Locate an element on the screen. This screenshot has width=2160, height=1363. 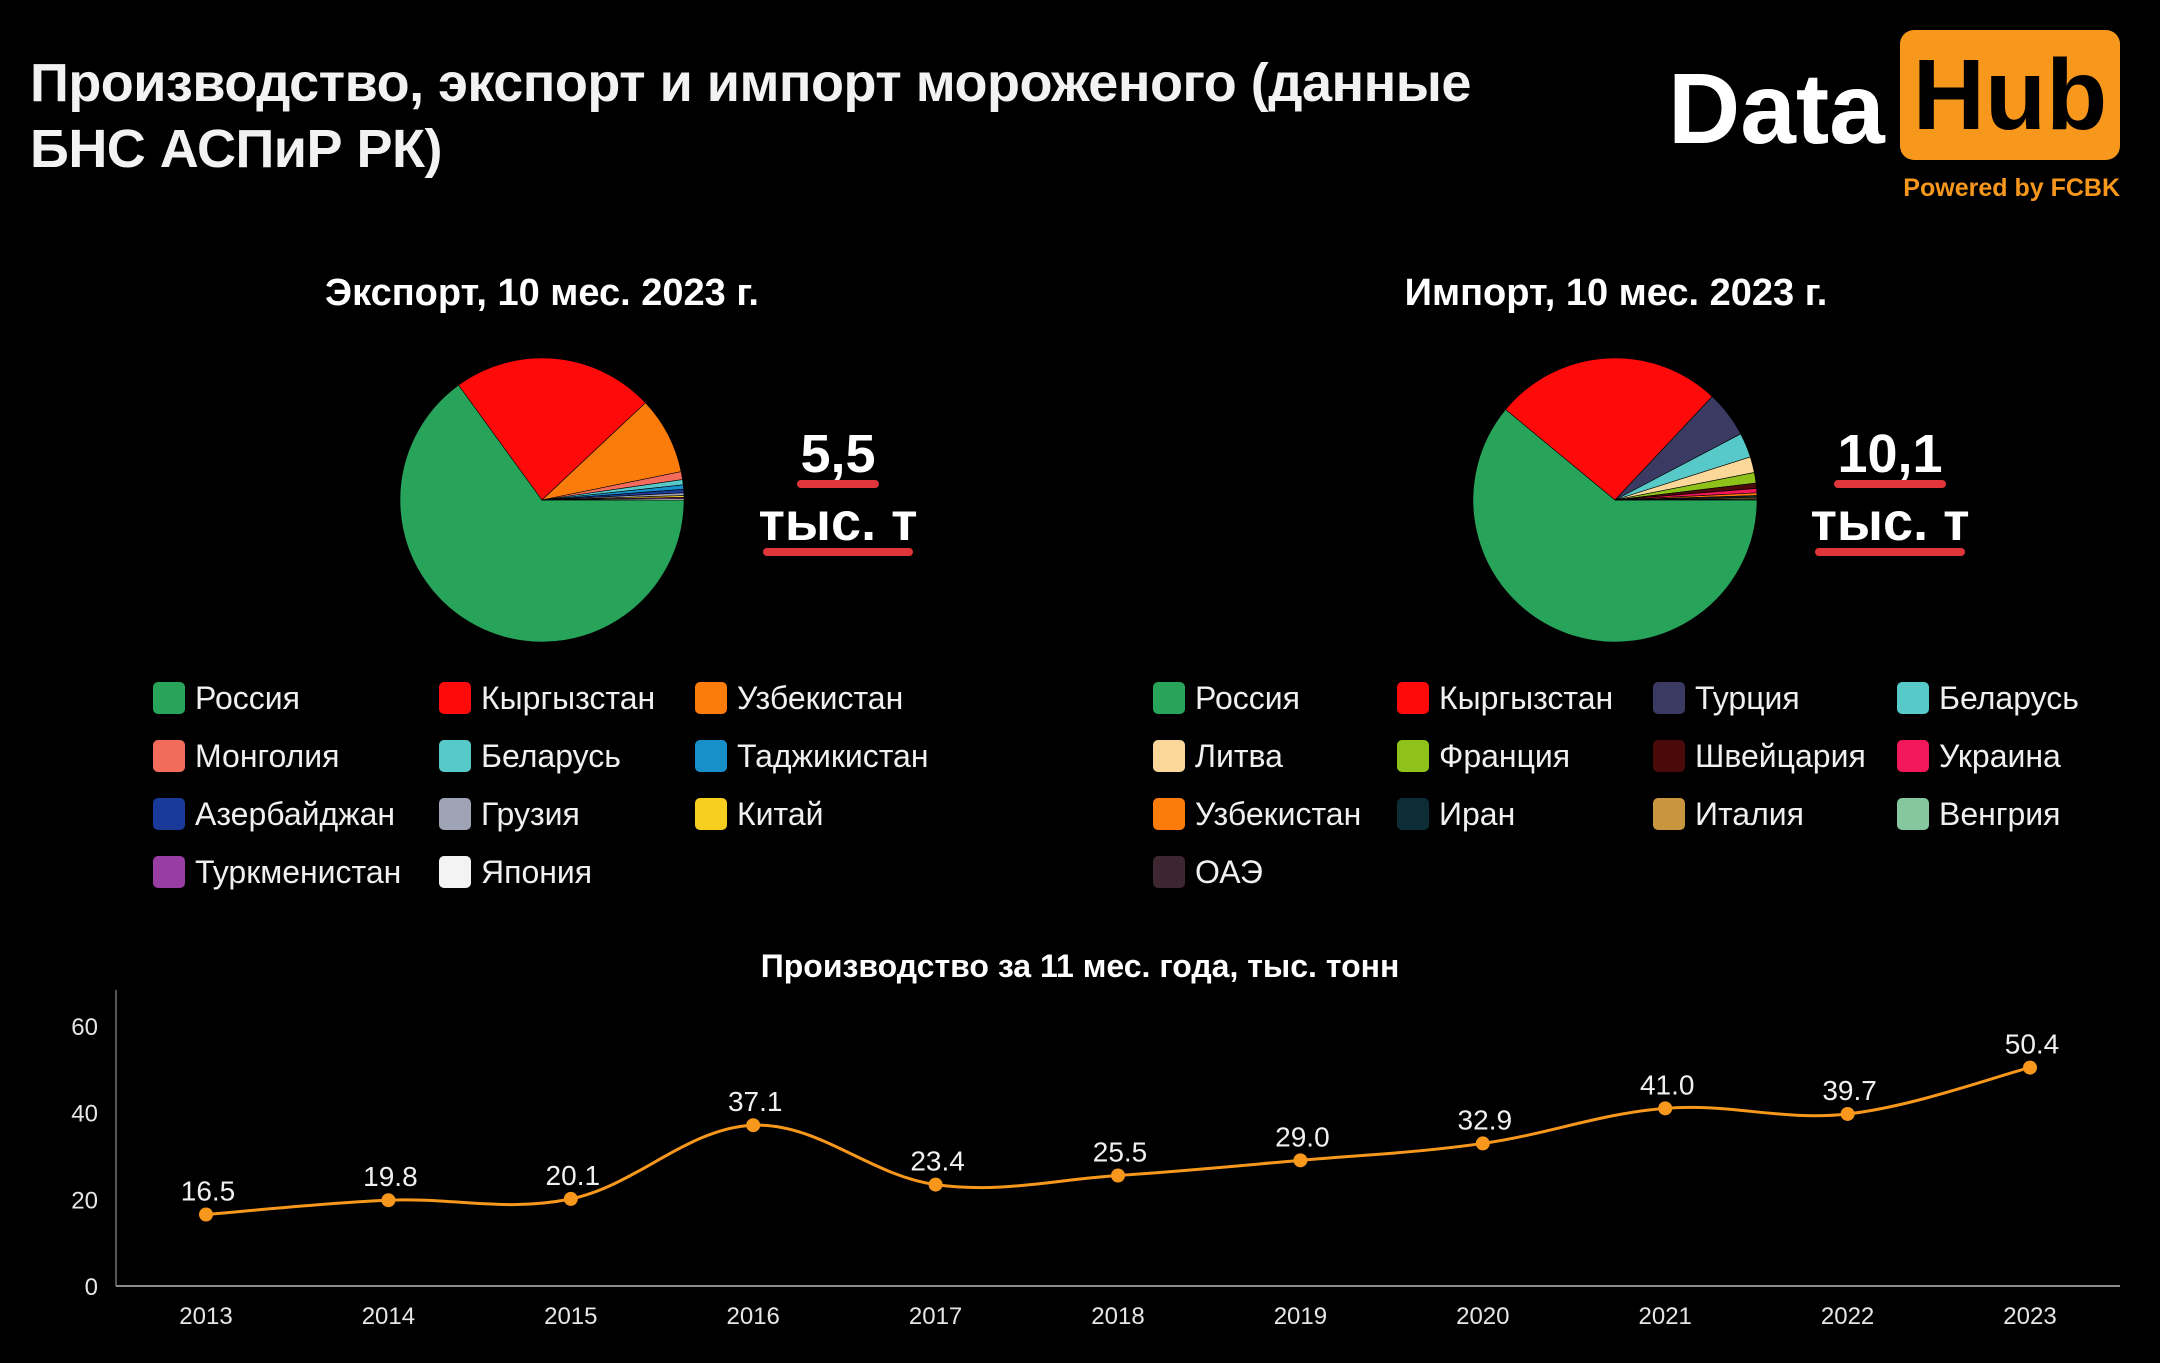
export-legend-label: Туркменистан is located at coordinates (298, 871).